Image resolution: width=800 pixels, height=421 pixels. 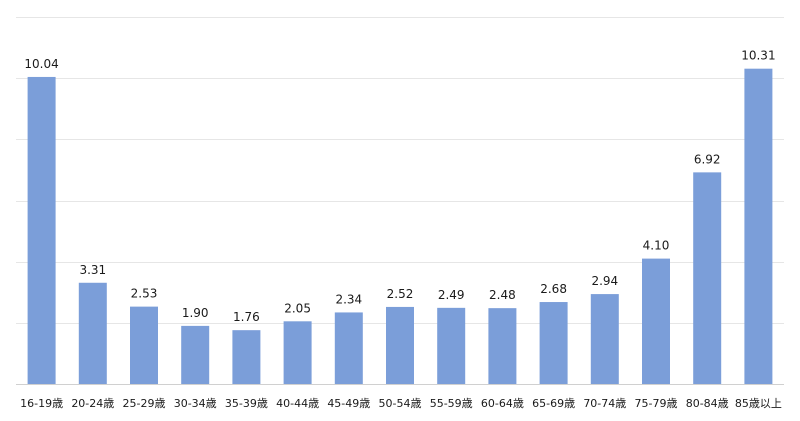 What do you see at coordinates (604, 281) in the screenshot?
I see `data-label-11: 2.94` at bounding box center [604, 281].